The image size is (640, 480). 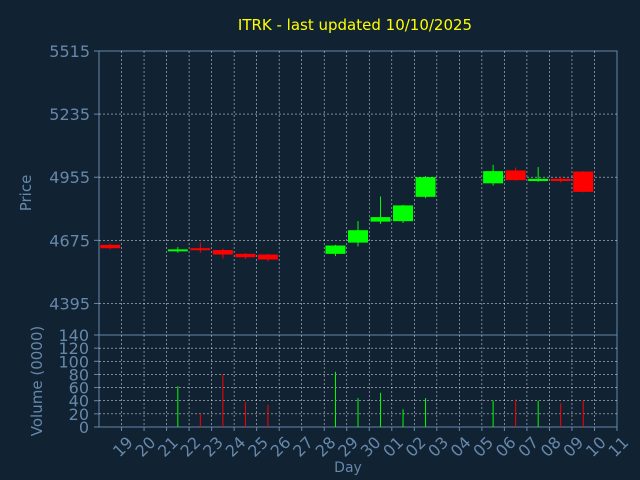 I want to click on price-tick-label: 4955, so click(x=69, y=177).